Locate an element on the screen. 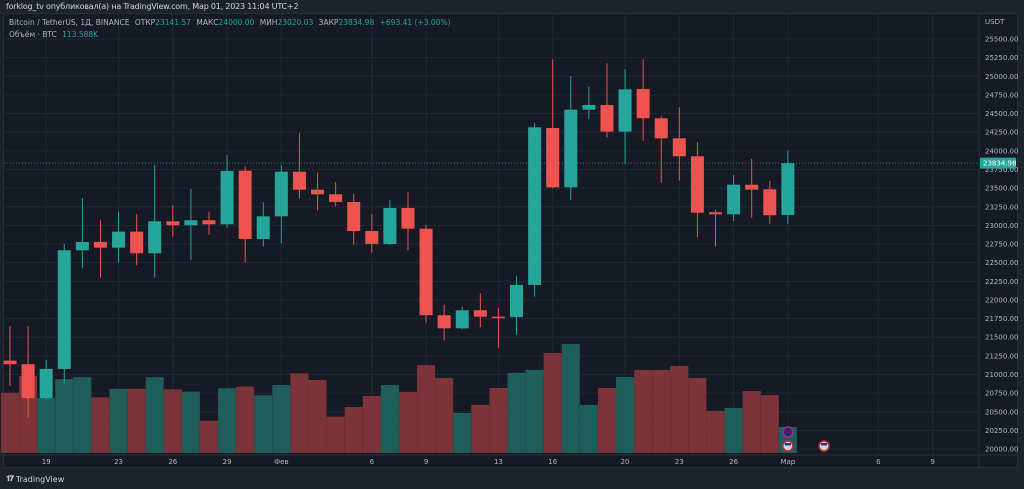  high-value: 24000.00 is located at coordinates (236, 22).